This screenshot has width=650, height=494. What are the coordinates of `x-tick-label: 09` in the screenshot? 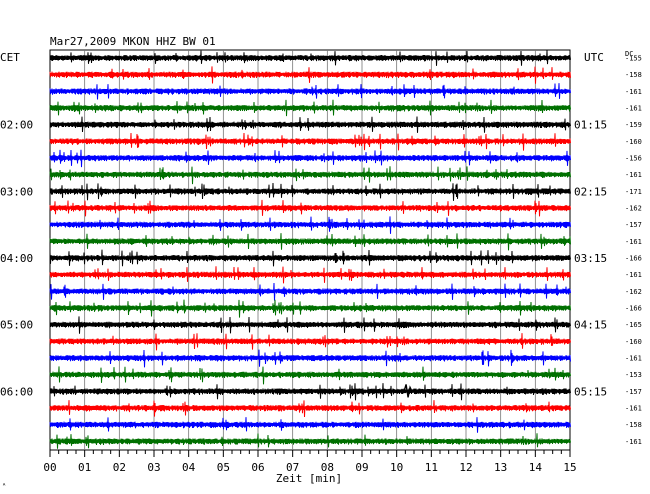 It's located at (361, 467).